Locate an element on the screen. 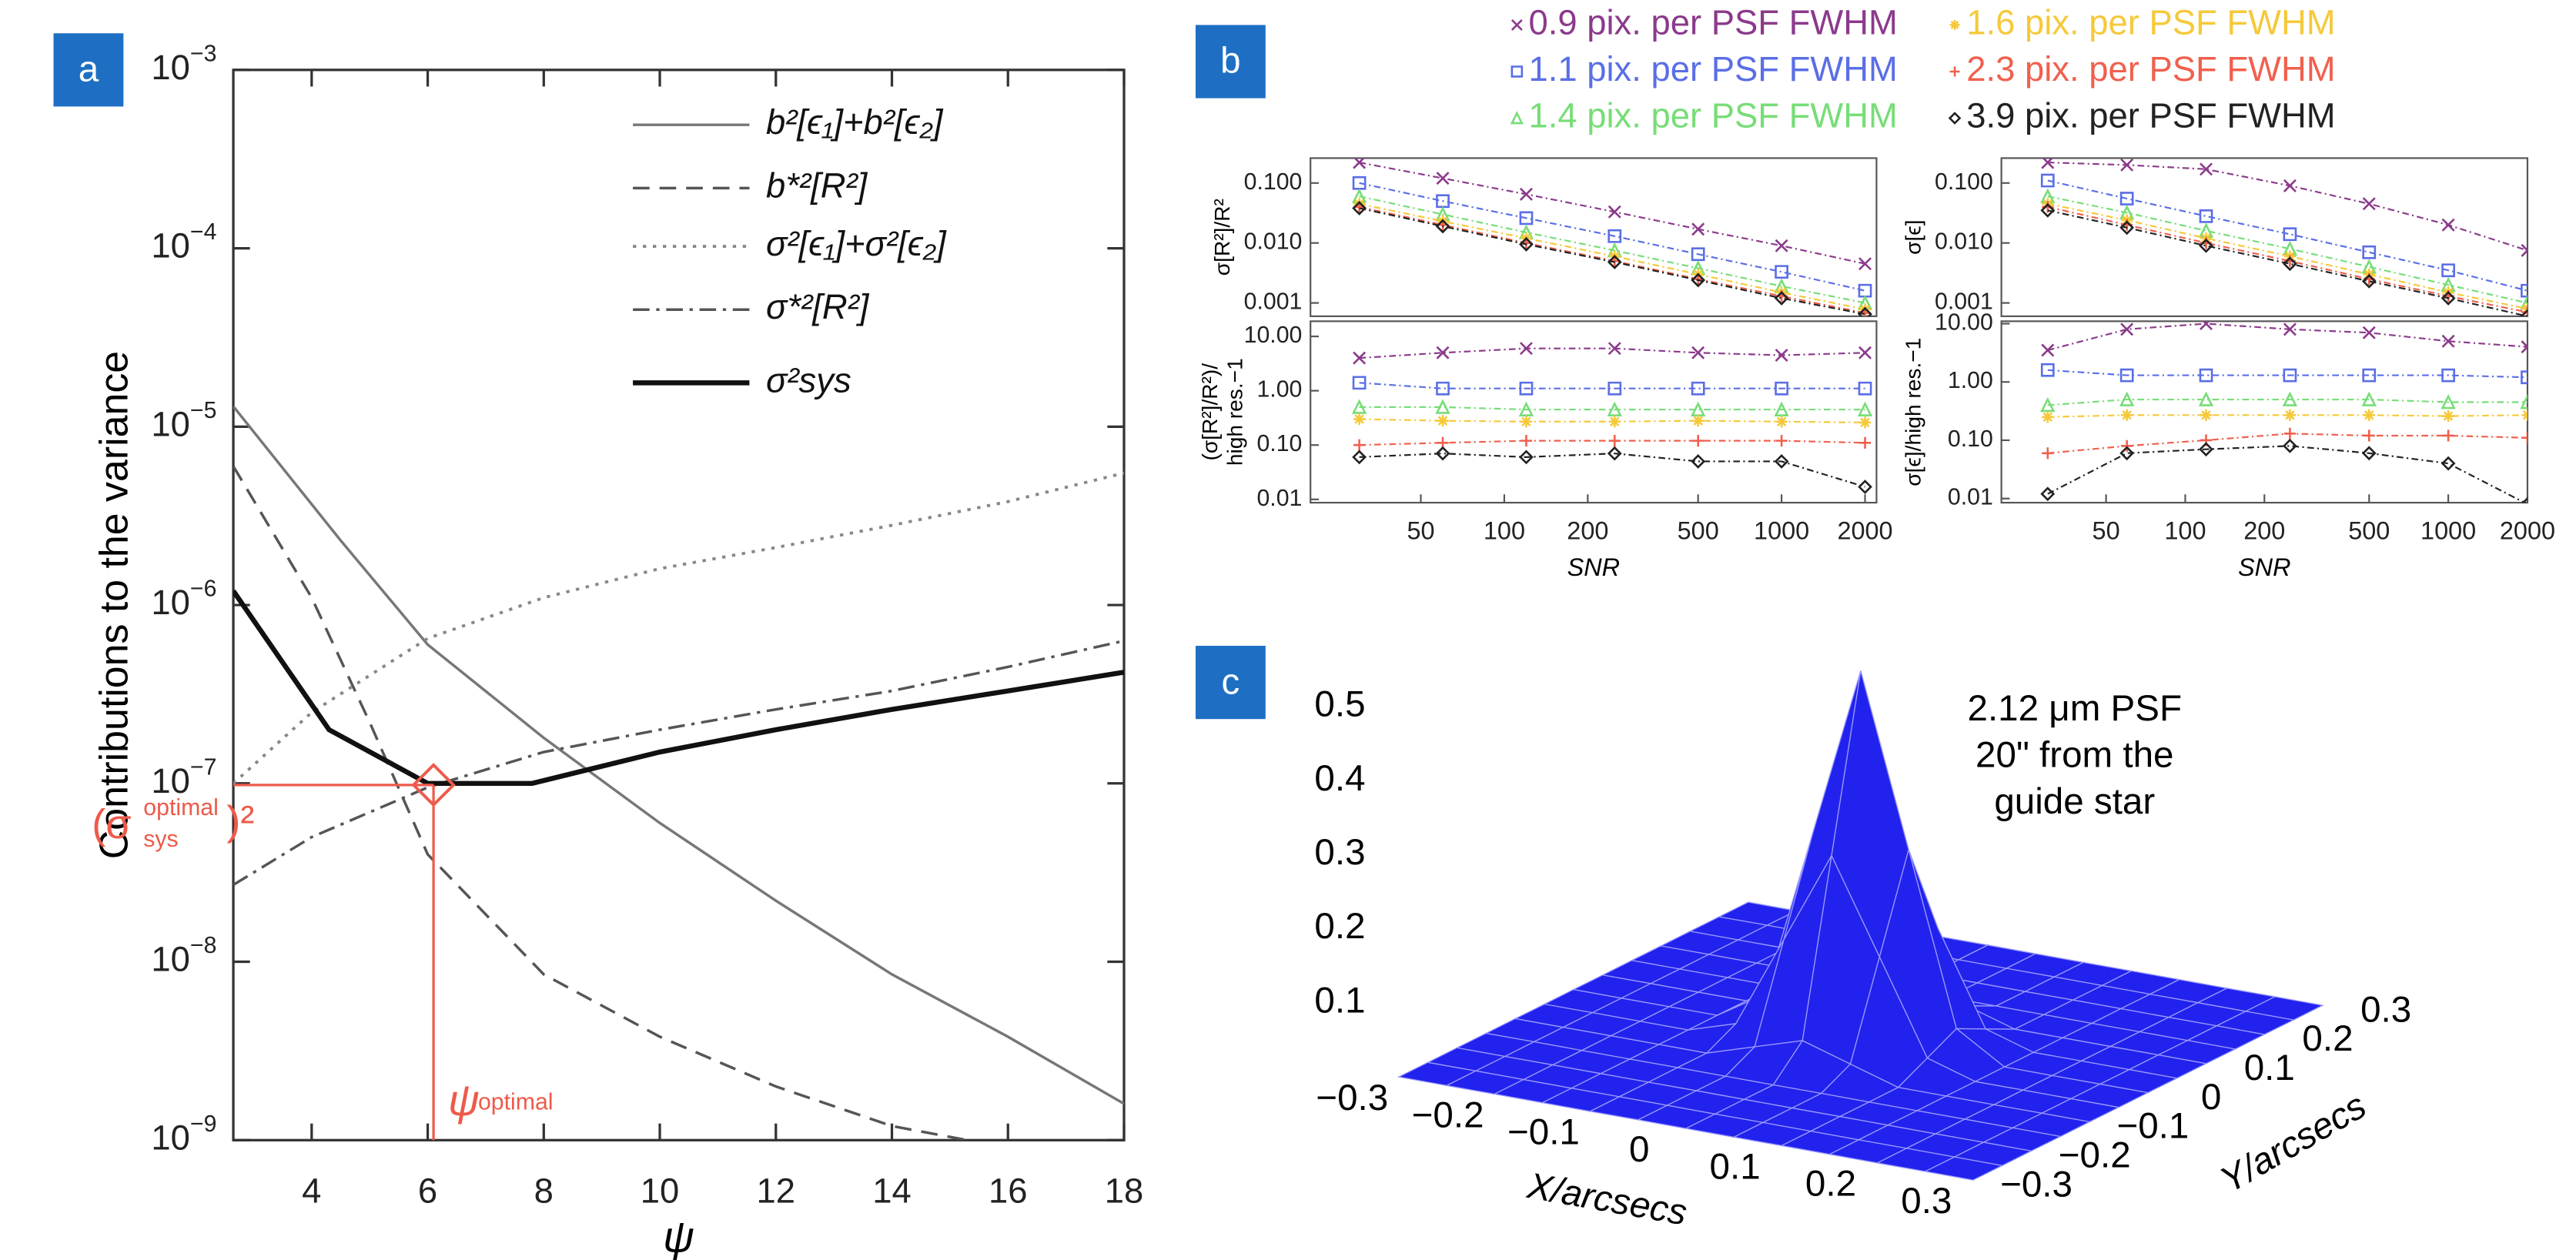  legend-label: 1.1 pix. per PSF FWHM is located at coordinates (1713, 69).